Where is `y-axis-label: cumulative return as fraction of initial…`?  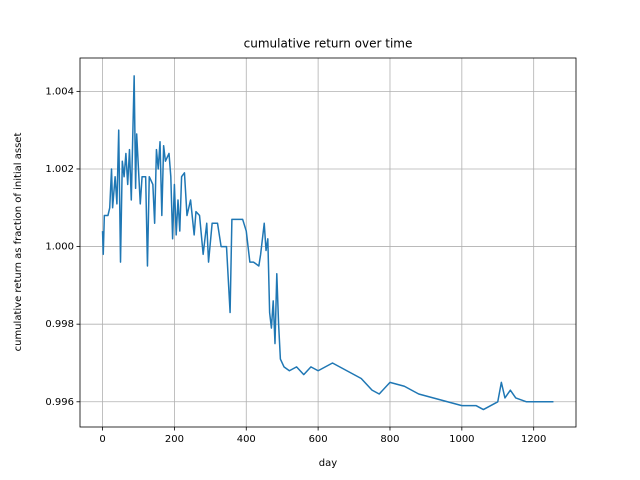
y-axis-label: cumulative return as fraction of initial… is located at coordinates (18, 242).